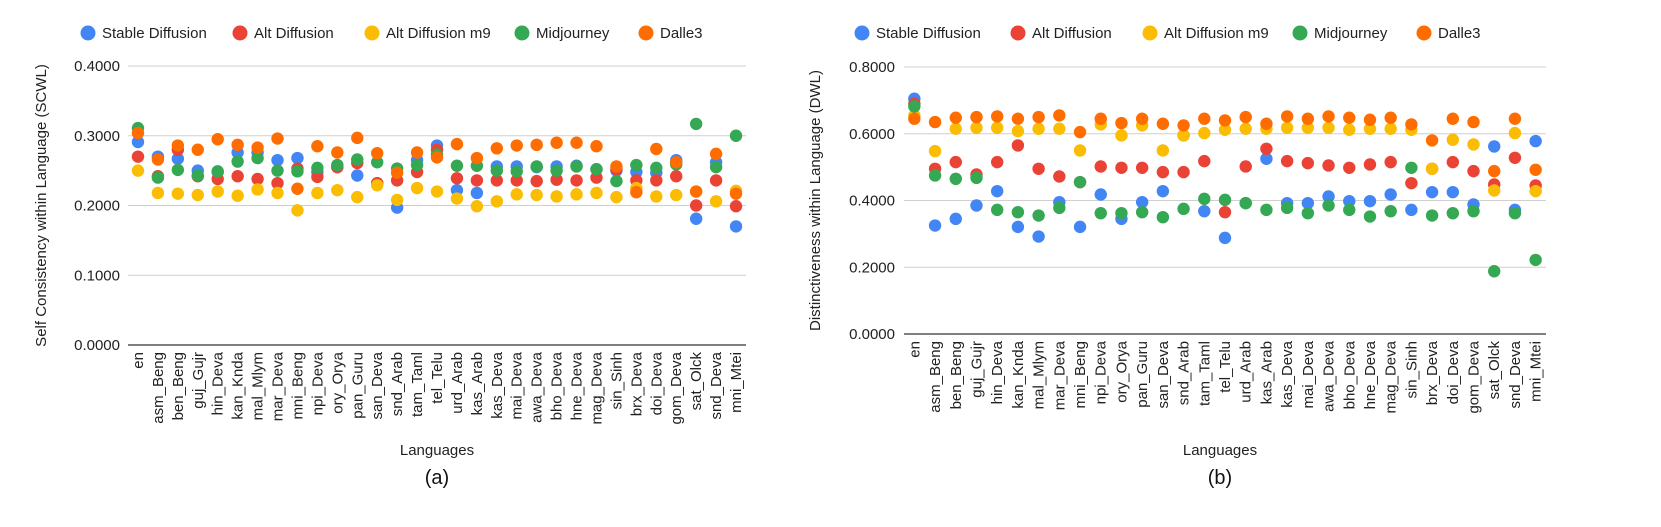  What do you see at coordinates (1100, 194) in the screenshot?
I see `point-b-stable-diffusion-npi-deva` at bounding box center [1100, 194].